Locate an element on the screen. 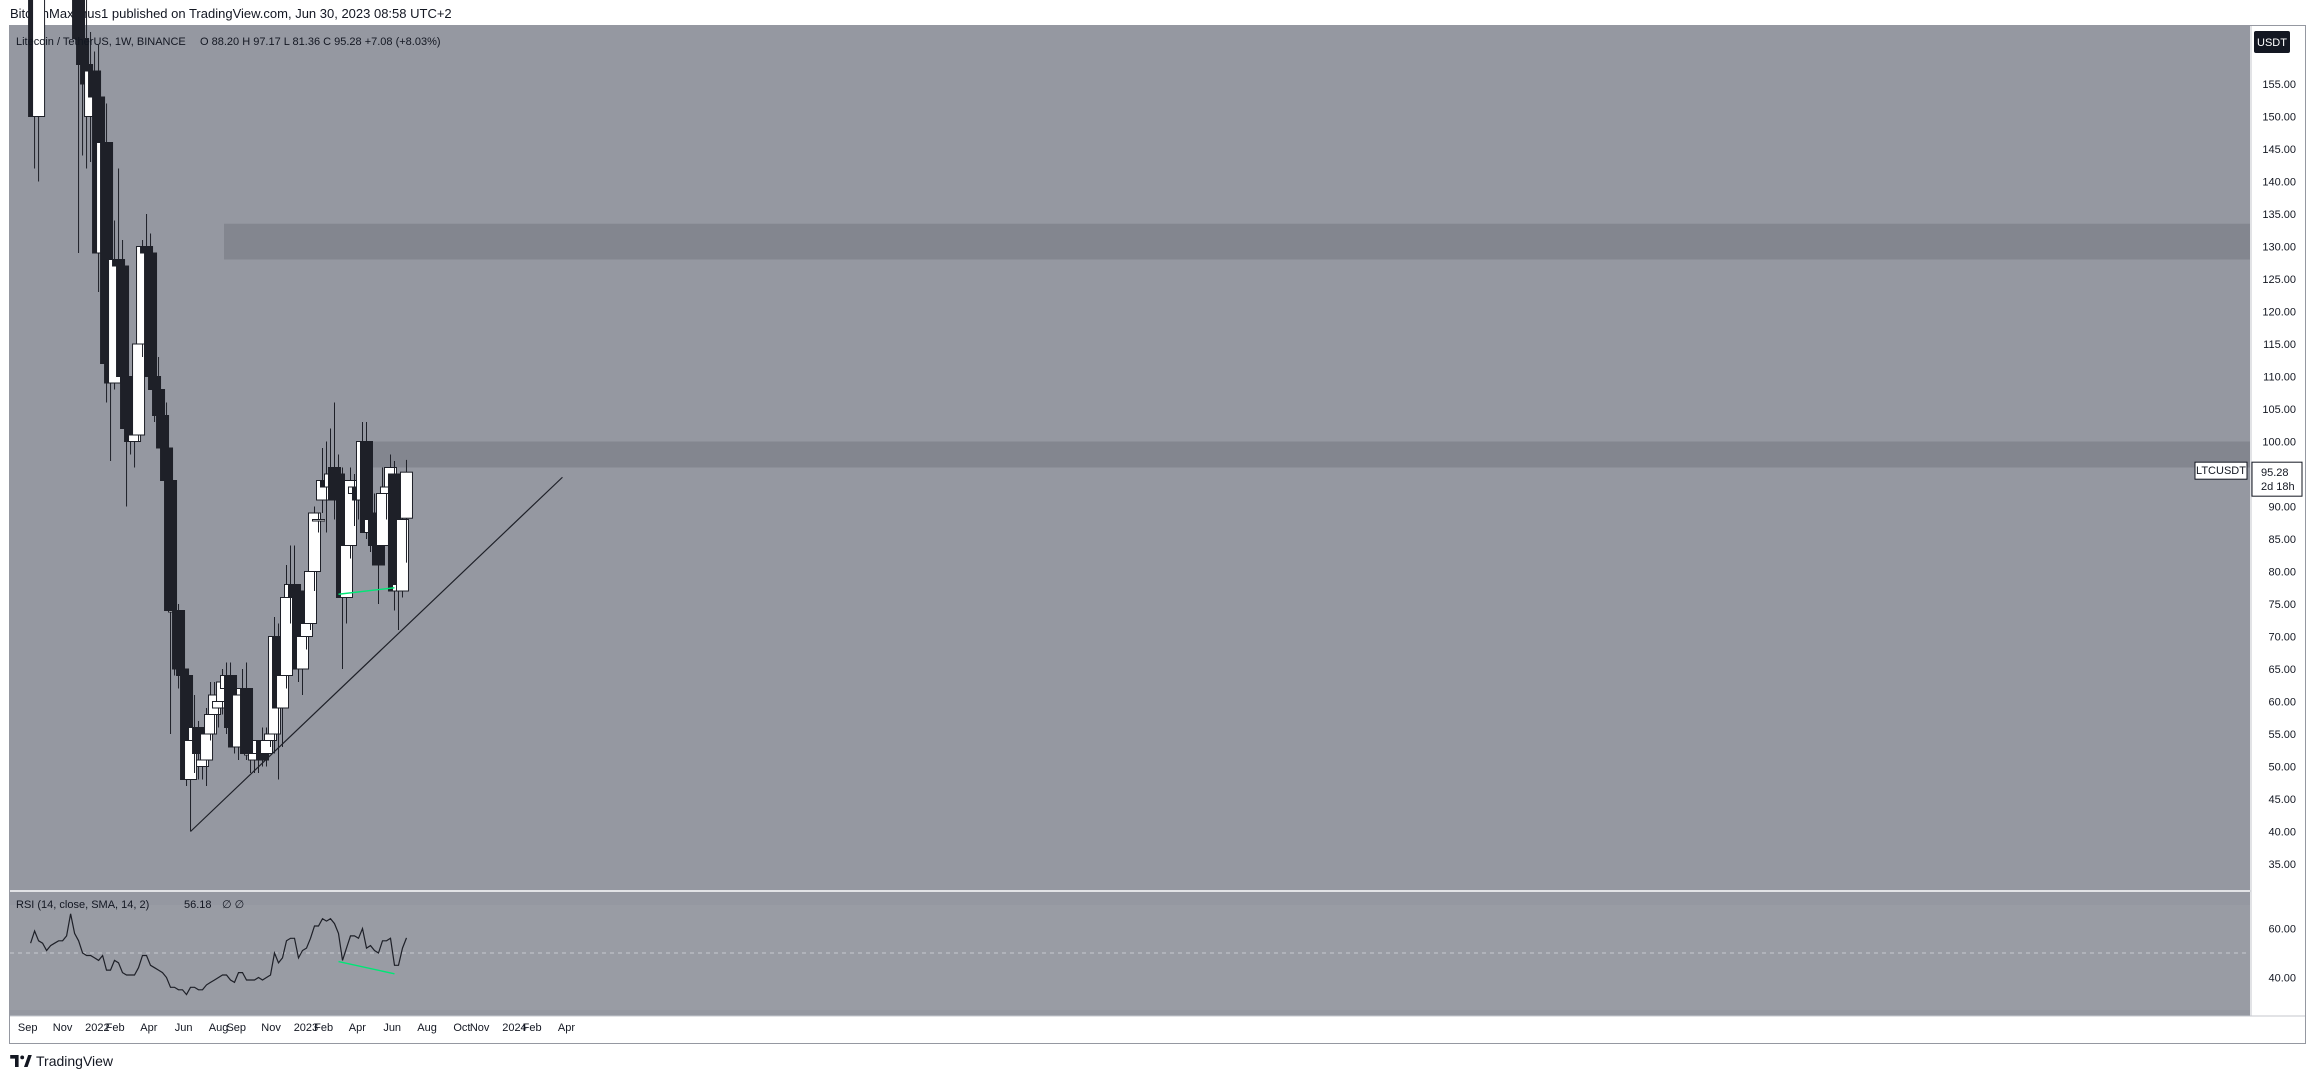 This screenshot has height=1079, width=2315. time-tick-label: 2022 is located at coordinates (97, 1028).